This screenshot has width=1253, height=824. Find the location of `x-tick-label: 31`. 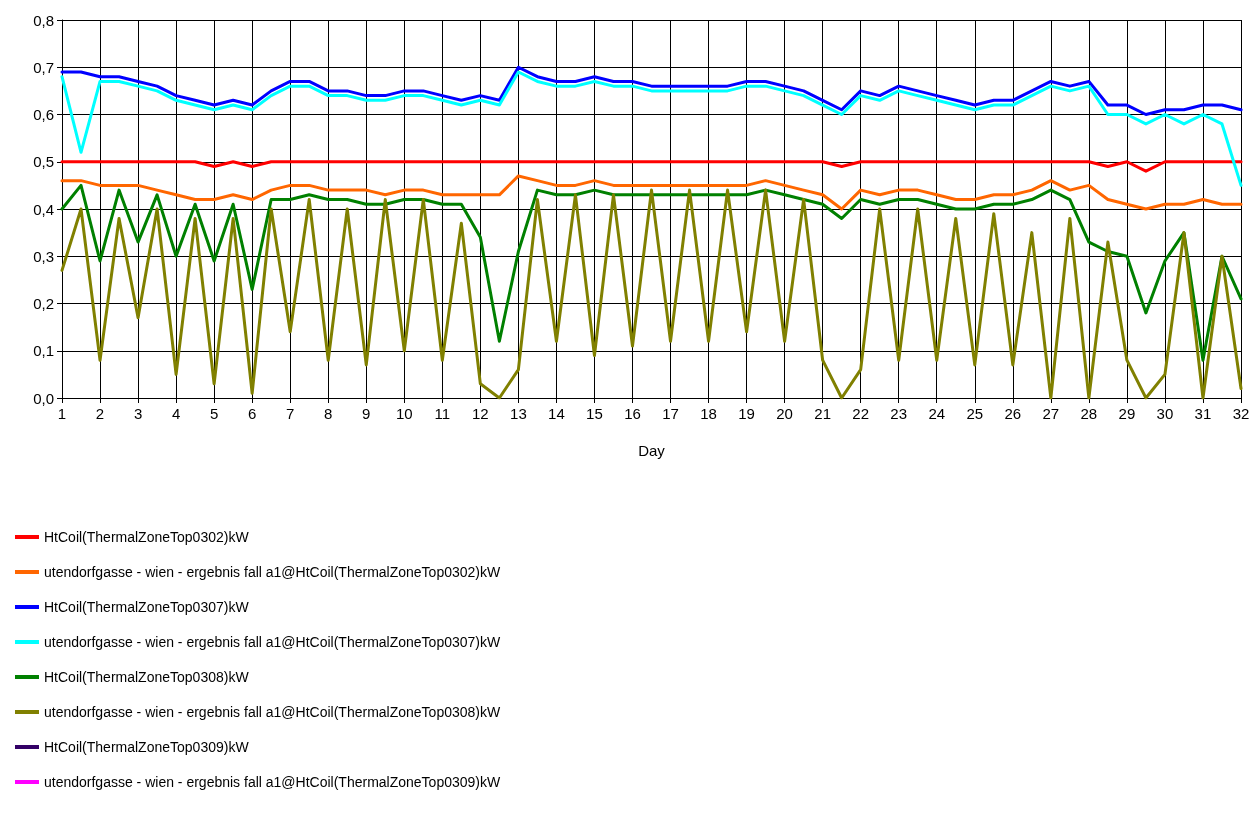

x-tick-label: 31 is located at coordinates (1203, 413).